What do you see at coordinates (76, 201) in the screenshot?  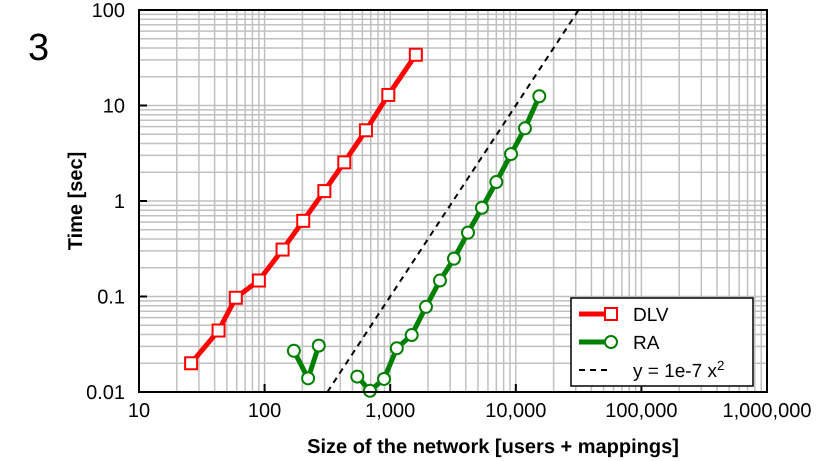 I see `y-axis-title: Time [sec]` at bounding box center [76, 201].